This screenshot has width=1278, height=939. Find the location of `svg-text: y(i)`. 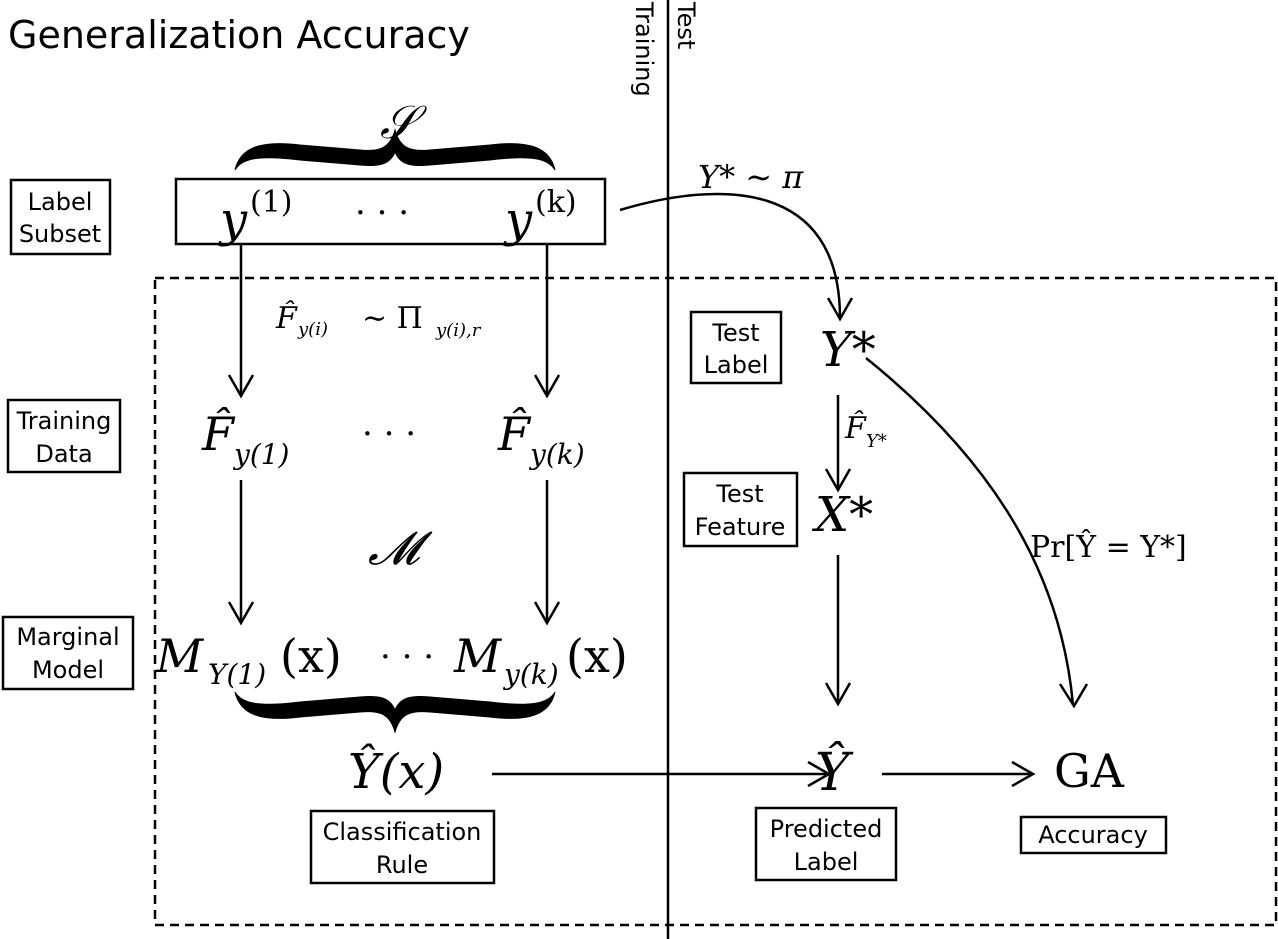

svg-text: y(i) is located at coordinates (312, 329).